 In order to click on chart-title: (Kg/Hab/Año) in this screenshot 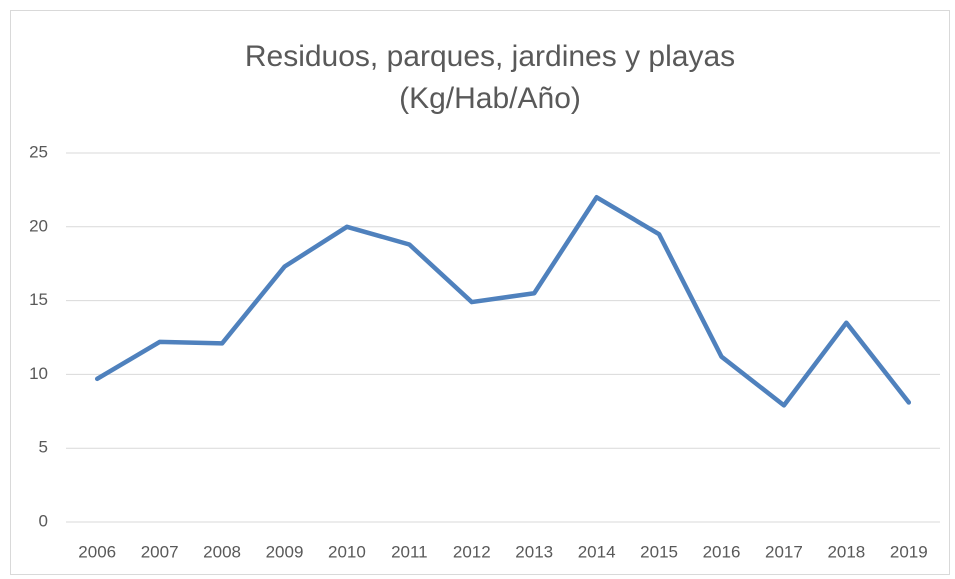, I will do `click(490, 98)`.